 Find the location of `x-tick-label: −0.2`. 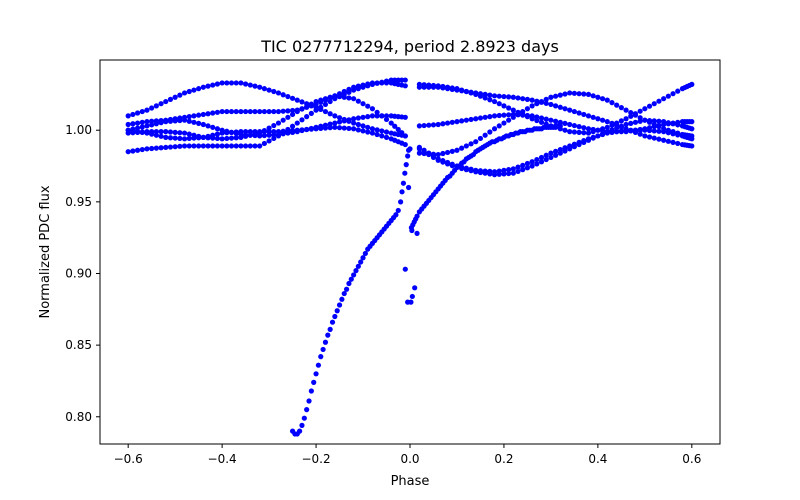

x-tick-label: −0.2 is located at coordinates (315, 459).